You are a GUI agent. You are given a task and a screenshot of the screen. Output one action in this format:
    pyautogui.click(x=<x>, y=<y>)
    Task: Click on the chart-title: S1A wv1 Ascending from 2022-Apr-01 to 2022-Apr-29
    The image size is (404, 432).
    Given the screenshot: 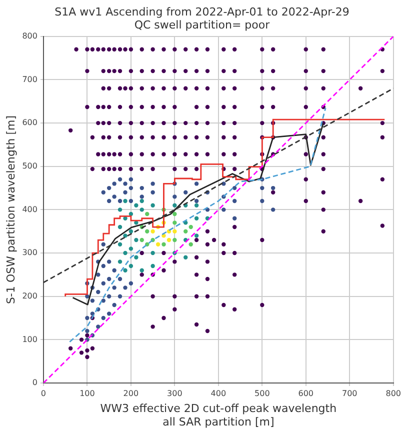 What is the action you would take?
    pyautogui.click(x=202, y=11)
    